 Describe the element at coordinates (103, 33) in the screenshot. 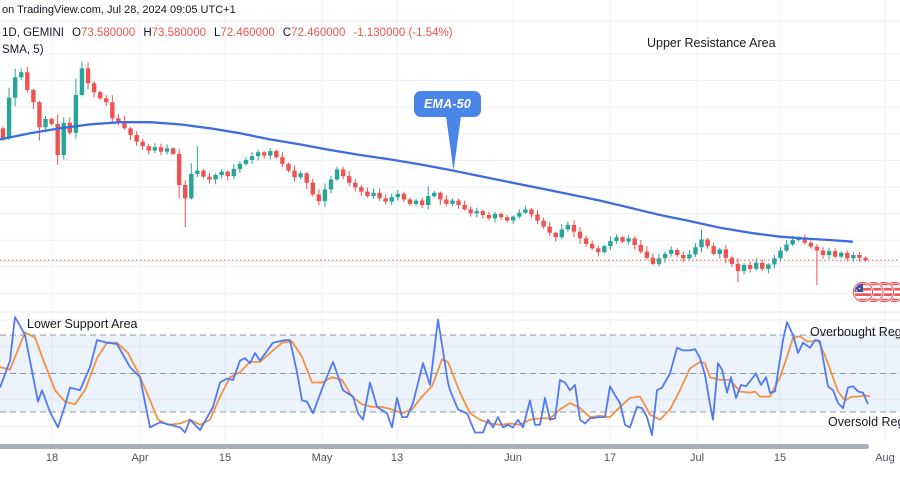

I see `ohlc-field: O 73.580000` at that location.